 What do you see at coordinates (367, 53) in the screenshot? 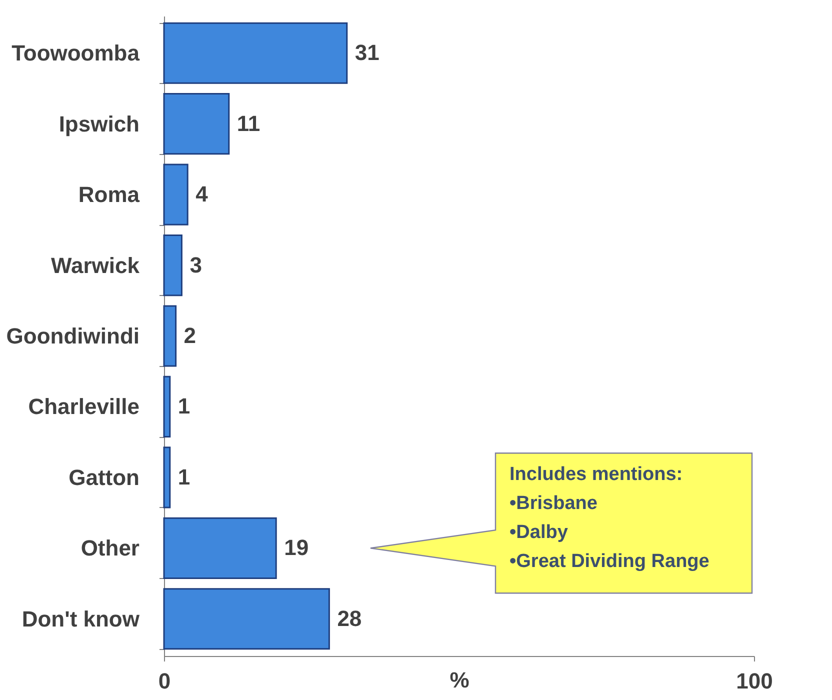
I see `data-label: 31` at bounding box center [367, 53].